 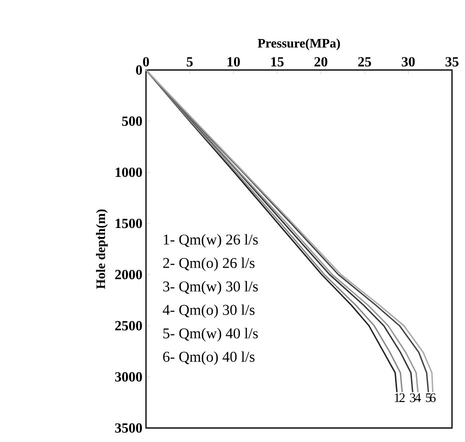 I want to click on y-tick-label: 2000, so click(x=128, y=275).